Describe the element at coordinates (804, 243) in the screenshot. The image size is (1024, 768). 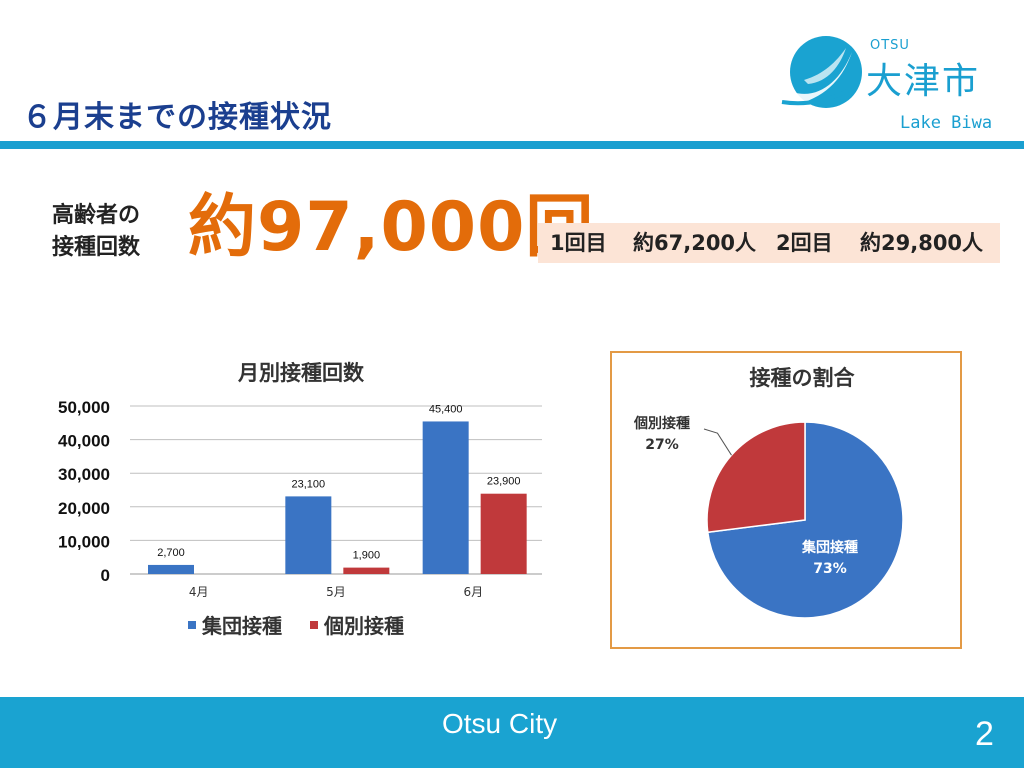
I see `second-dose-label: 2回目` at that location.